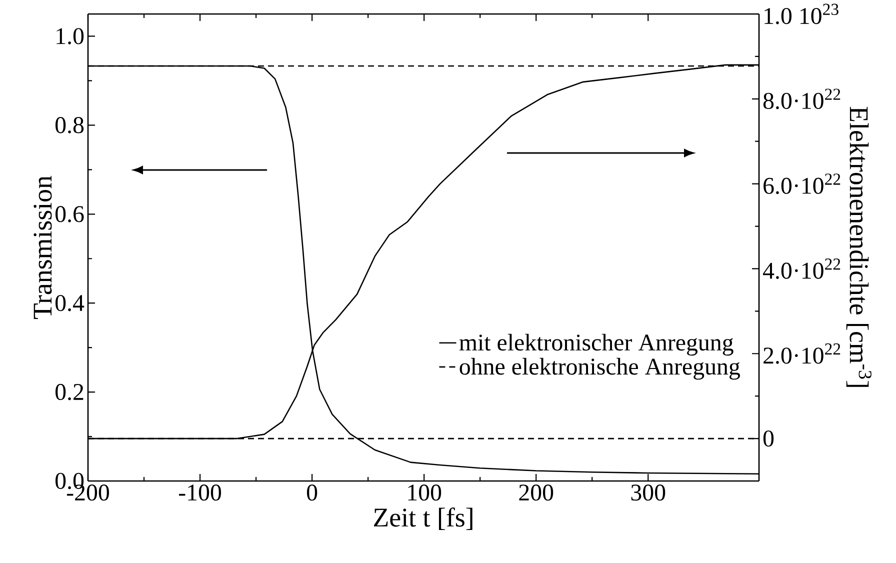  What do you see at coordinates (802, 353) in the screenshot?
I see `y2-tick-label: 2.0·10$^{22}$` at bounding box center [802, 353].